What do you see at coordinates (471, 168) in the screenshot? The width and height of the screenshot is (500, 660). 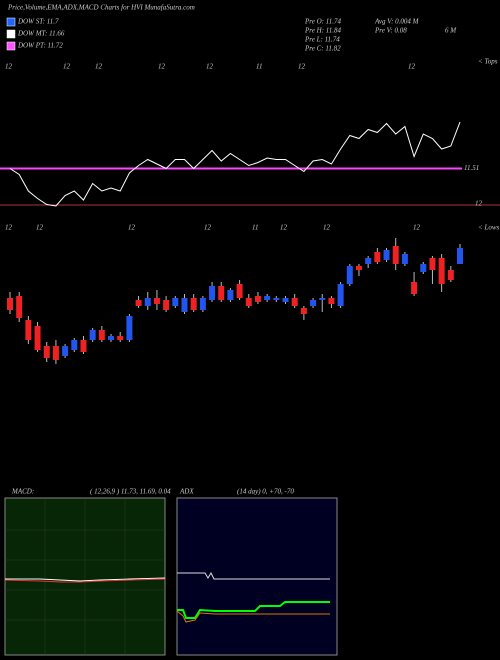 I see `level-label: 11.51` at bounding box center [471, 168].